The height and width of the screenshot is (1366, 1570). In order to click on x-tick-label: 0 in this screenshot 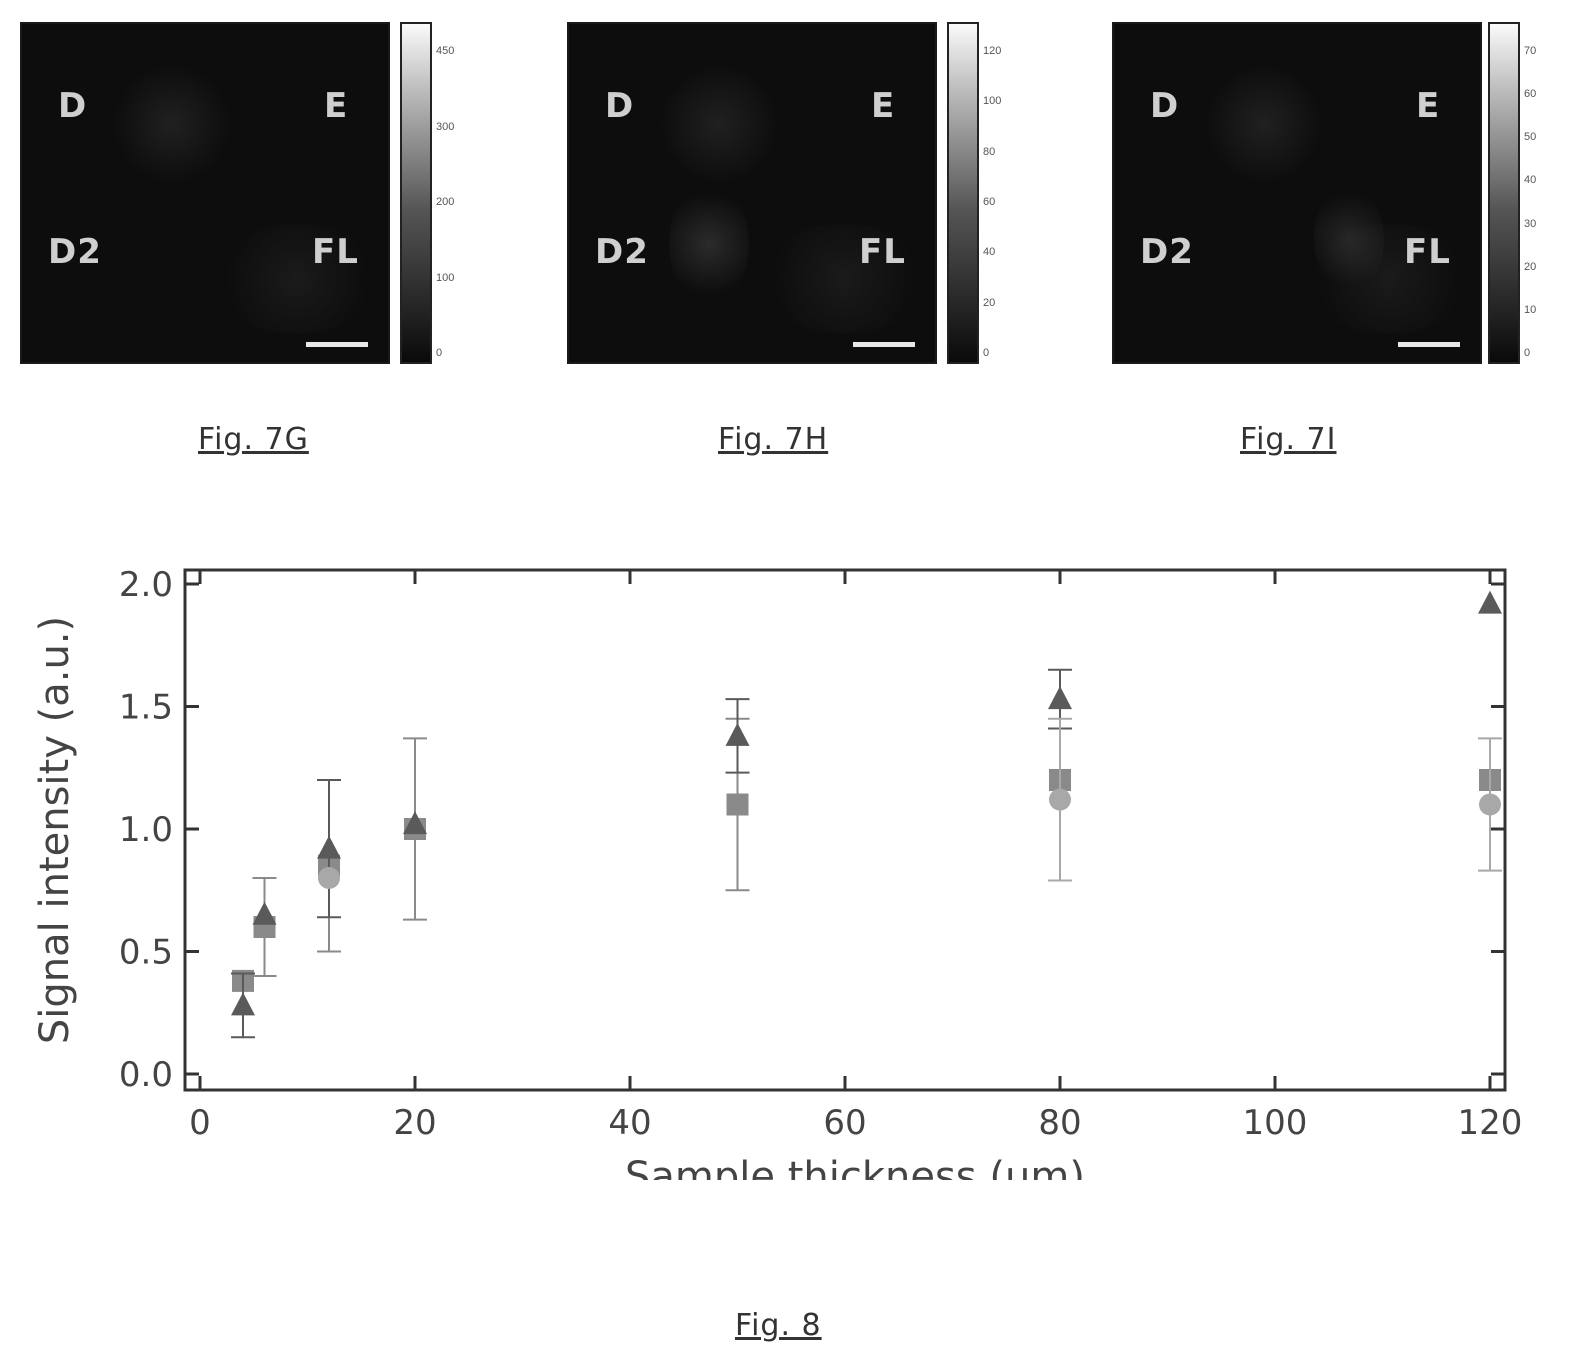, I will do `click(200, 1123)`.